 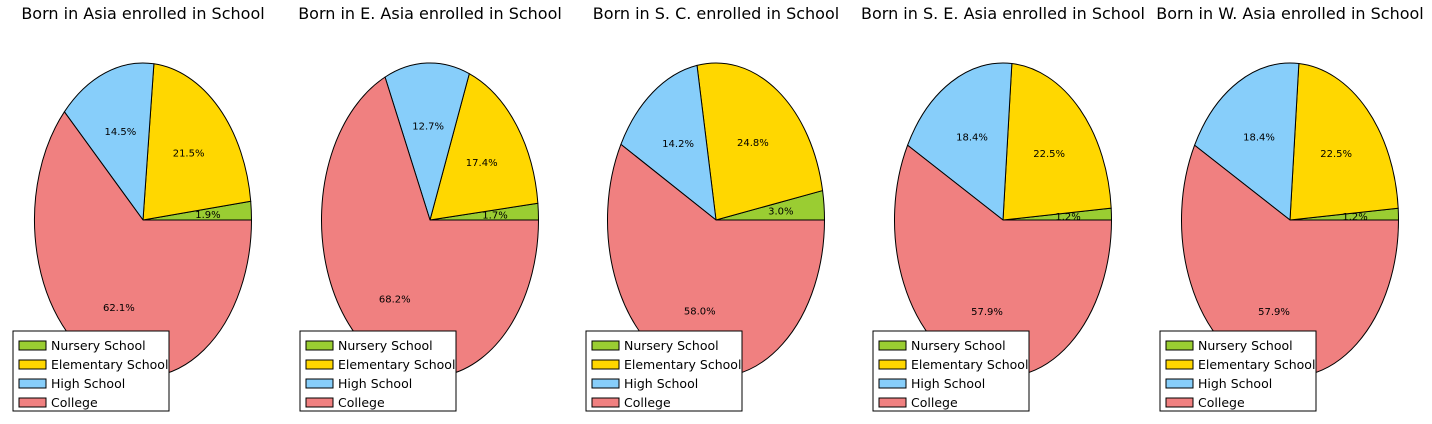 What do you see at coordinates (430, 13) in the screenshot?
I see `chart-title: Born in E. Asia enrolled in School` at bounding box center [430, 13].